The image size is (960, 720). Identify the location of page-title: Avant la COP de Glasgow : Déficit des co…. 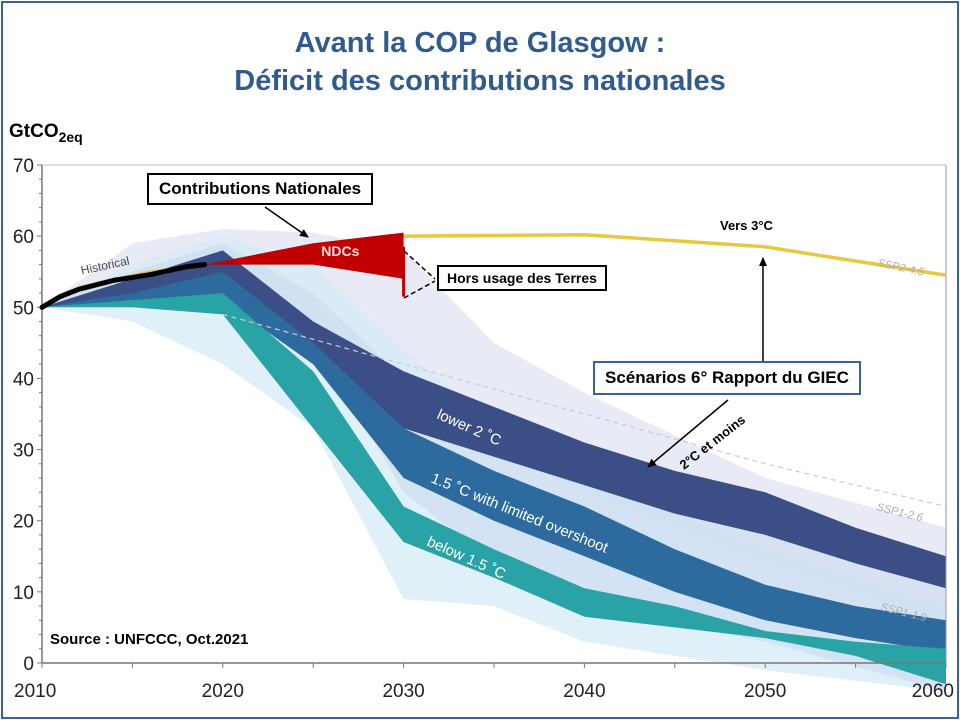
(480, 62).